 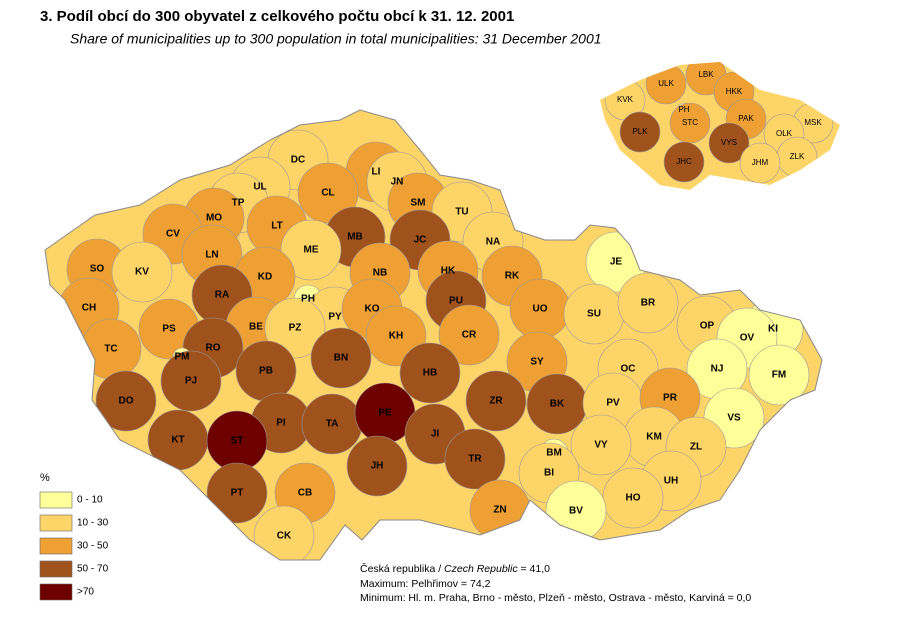 I want to click on district-label: PR, so click(x=670, y=398).